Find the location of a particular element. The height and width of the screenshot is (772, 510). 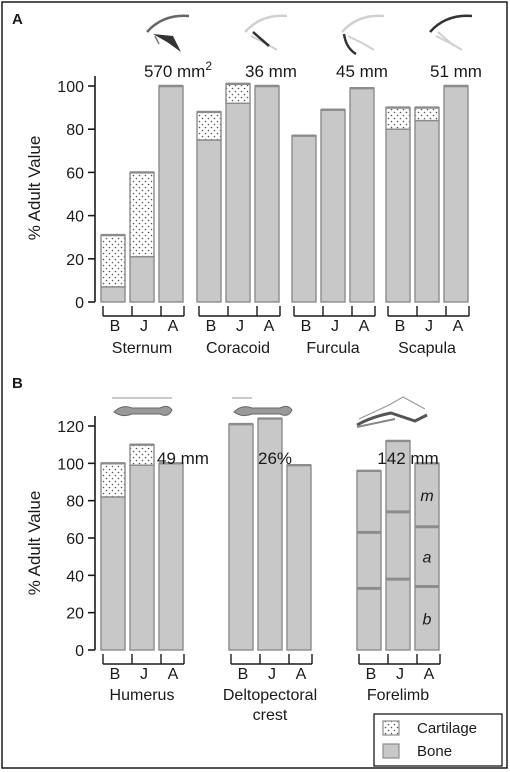

panel-a-scapula-bar-J-cartilage is located at coordinates (427, 114).